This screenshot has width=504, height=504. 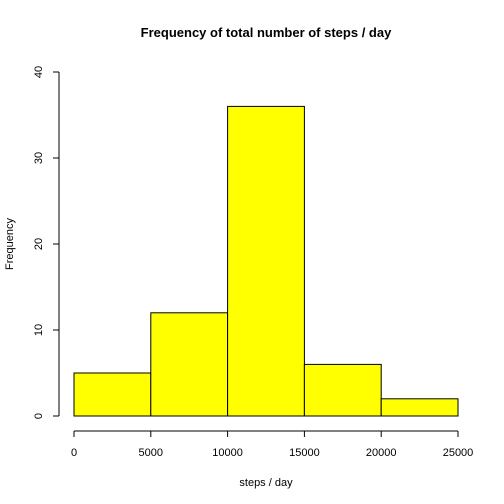 What do you see at coordinates (266, 32) in the screenshot?
I see `chart-title: Frequency of total number of steps / day` at bounding box center [266, 32].